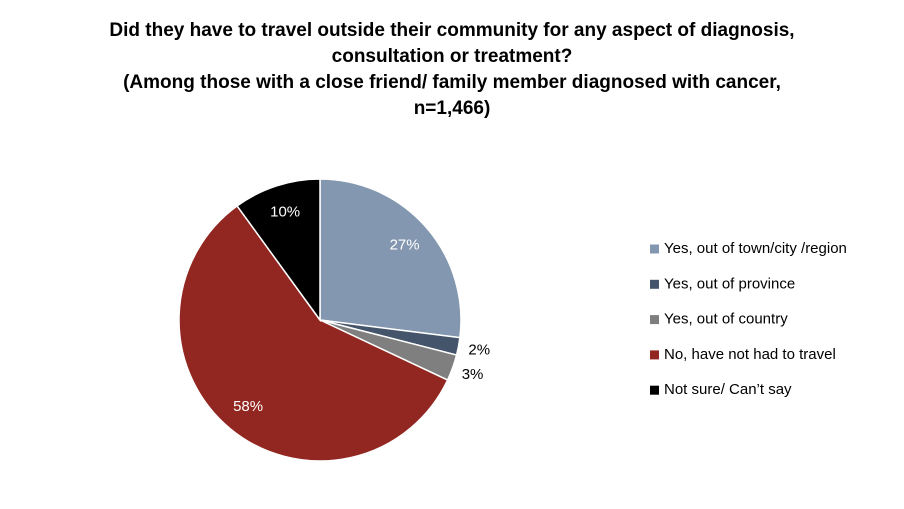  What do you see at coordinates (405, 244) in the screenshot?
I see `data-label: 27%` at bounding box center [405, 244].